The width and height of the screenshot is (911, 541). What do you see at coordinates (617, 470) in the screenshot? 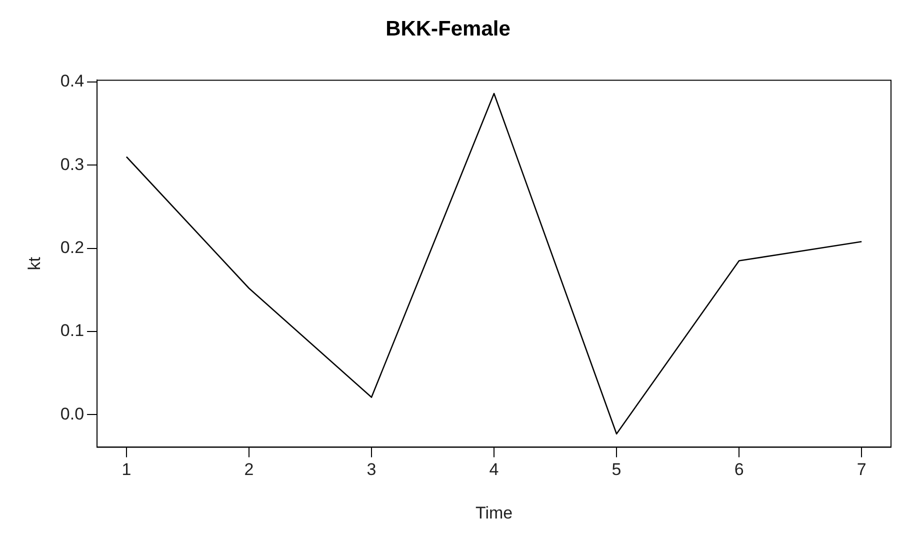
I see `x-tick-label: 5` at bounding box center [617, 470].